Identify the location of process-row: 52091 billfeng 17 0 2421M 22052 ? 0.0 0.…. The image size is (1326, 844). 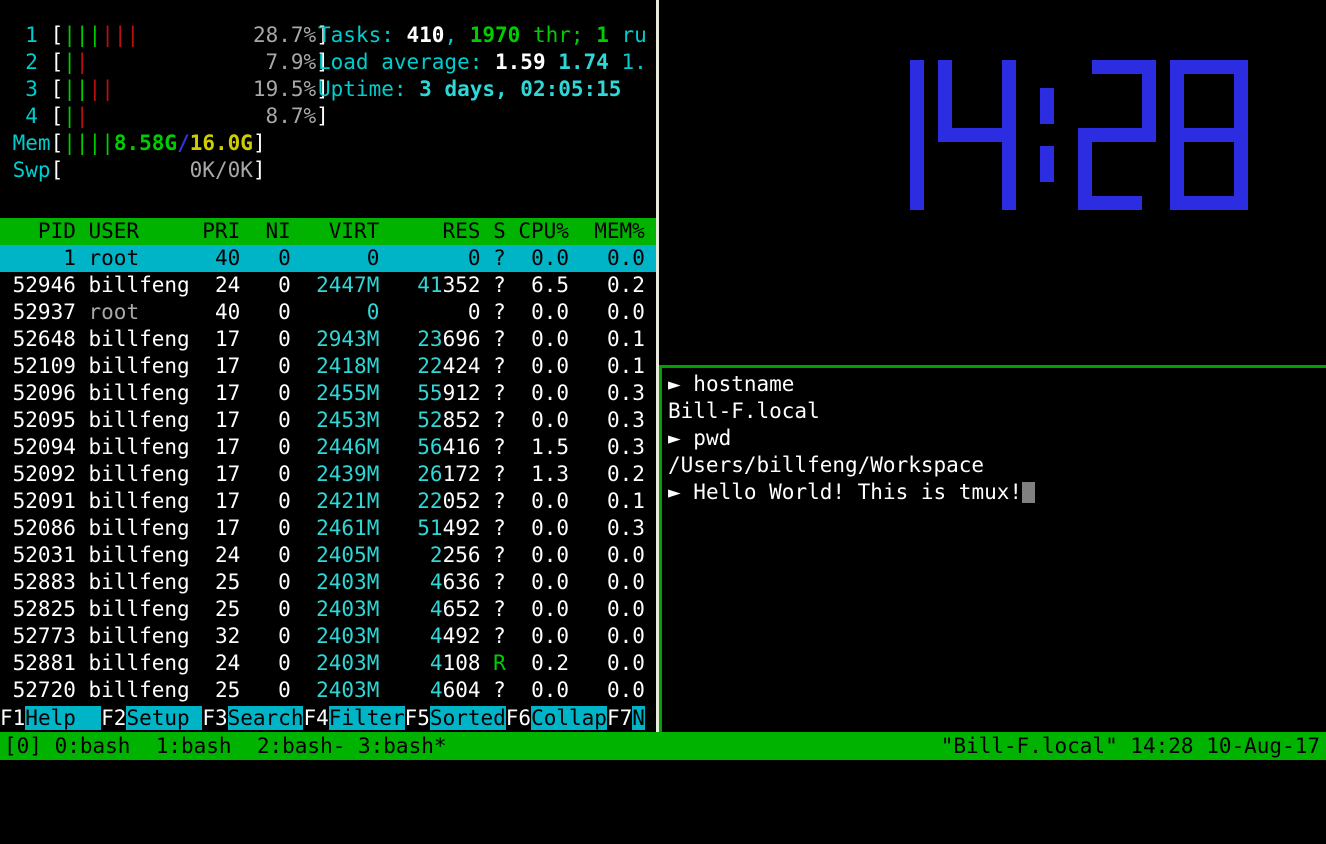
(328, 501).